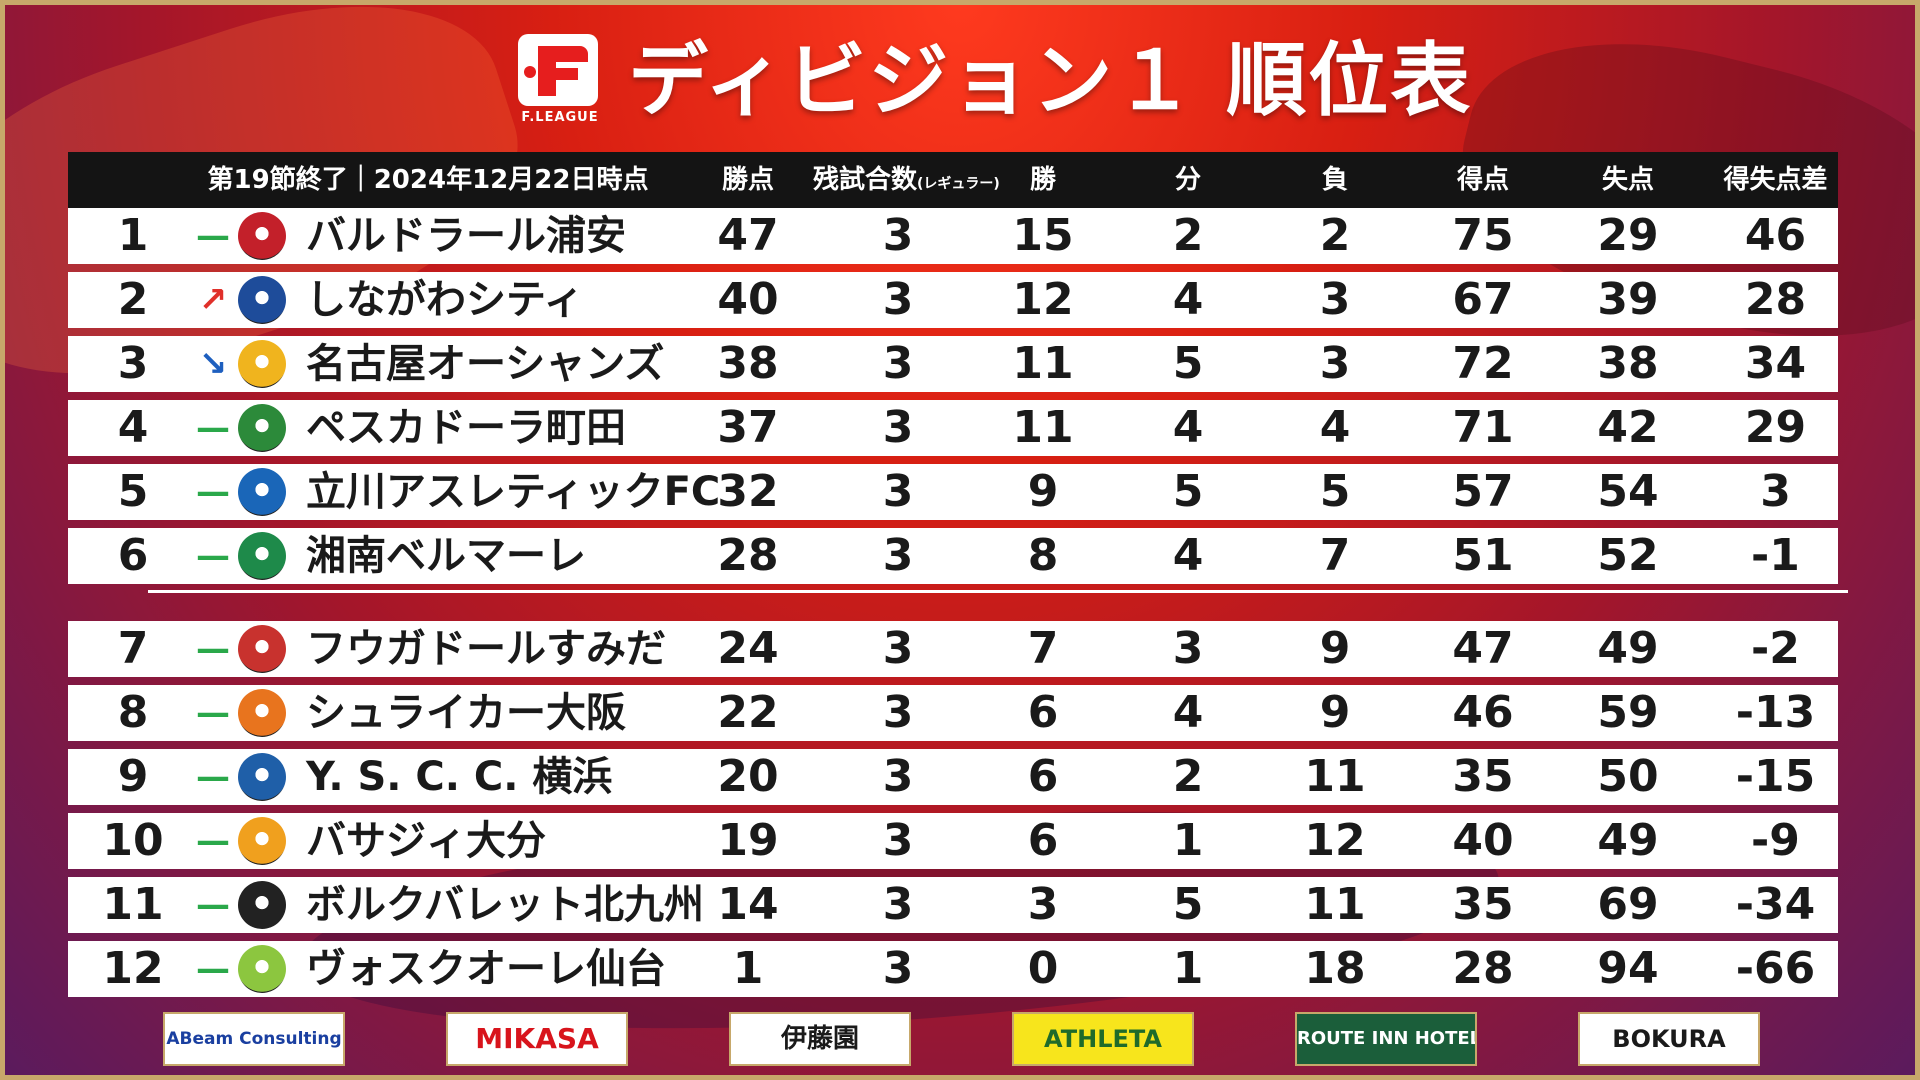 The image size is (1920, 1080). I want to click on goal-diff-cell: -1, so click(1775, 555).